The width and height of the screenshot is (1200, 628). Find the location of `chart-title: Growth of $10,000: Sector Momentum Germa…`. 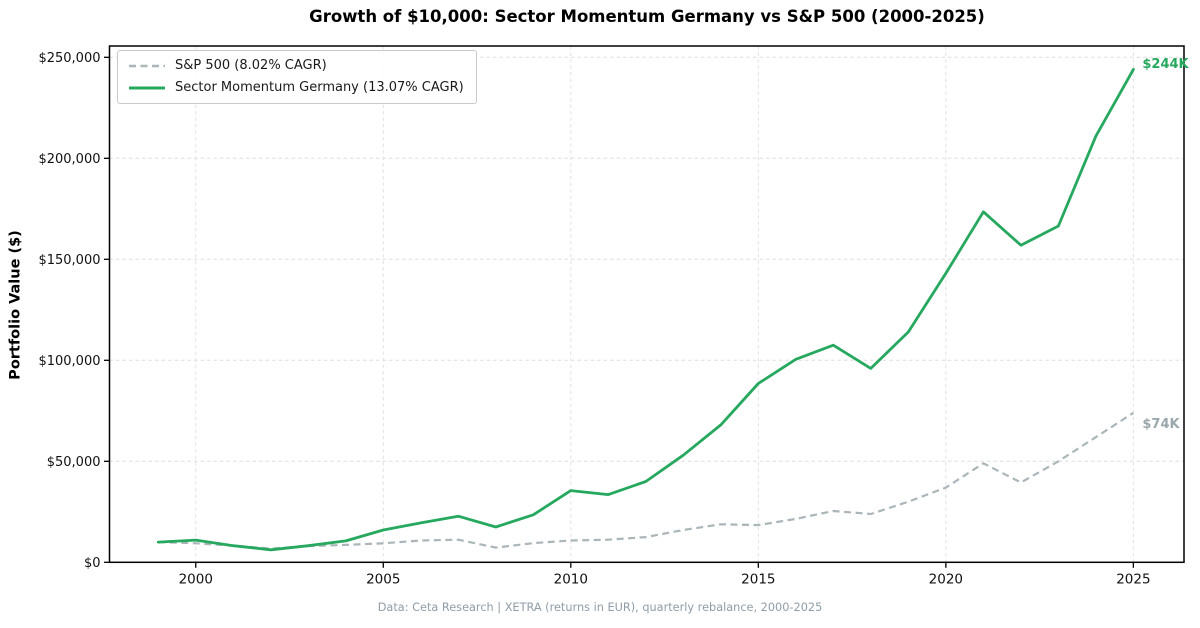

chart-title: Growth of $10,000: Sector Momentum Germa… is located at coordinates (647, 16).